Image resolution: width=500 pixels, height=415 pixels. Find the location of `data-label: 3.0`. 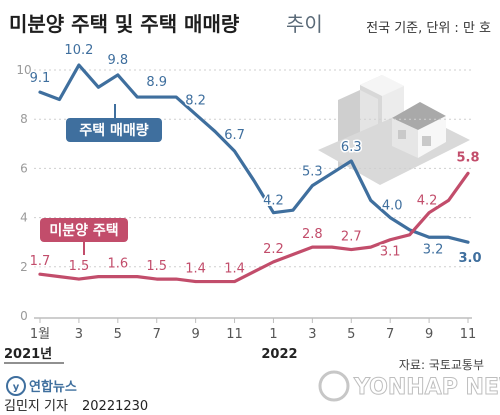

data-label: 3.0 is located at coordinates (469, 258).